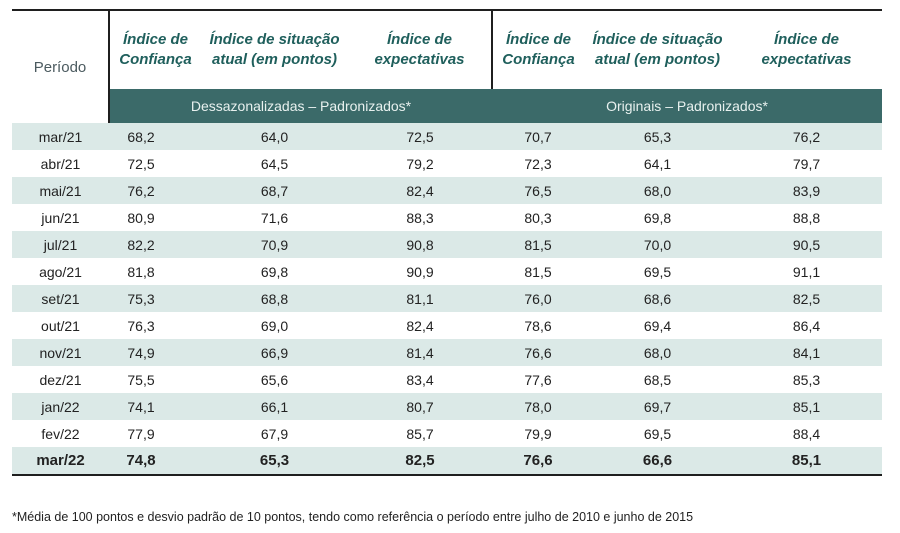 The width and height of the screenshot is (900, 533). Describe the element at coordinates (806, 352) in the screenshot. I see `value-cell: 84,1` at that location.